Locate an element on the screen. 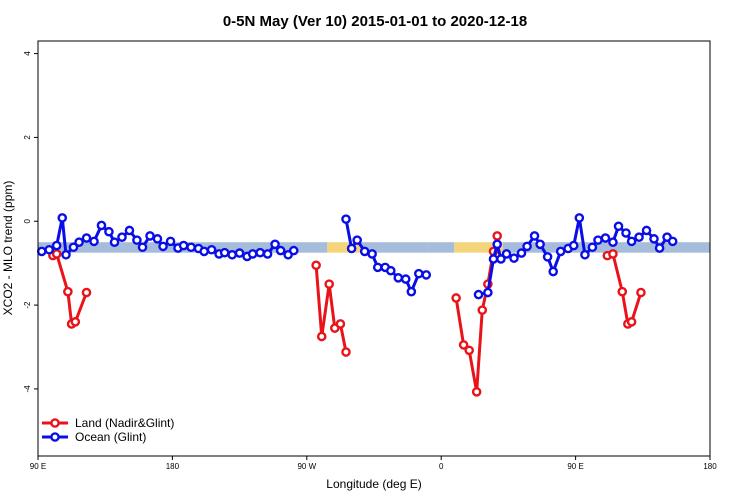 The width and height of the screenshot is (750, 500). y-tick-label: 2 is located at coordinates (27, 137).